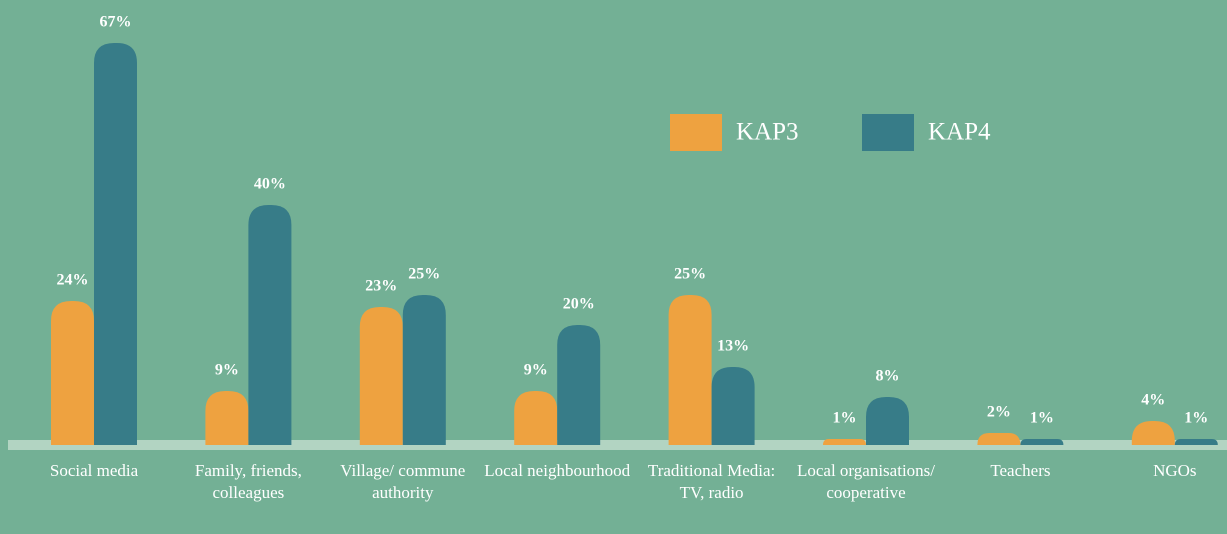 This screenshot has width=1227, height=534. What do you see at coordinates (381, 286) in the screenshot?
I see `value-label: 23%` at bounding box center [381, 286].